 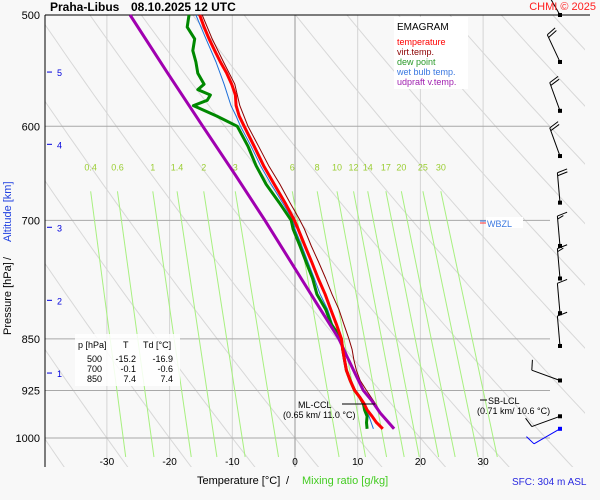 I want to click on sb-lcl-value: (0.71 km/ 10.6 °C), so click(x=513, y=411).